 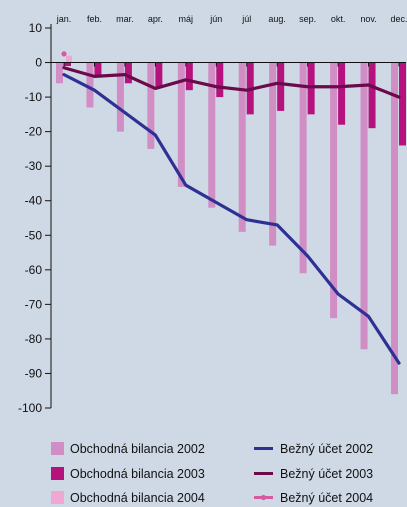 I want to click on x-category-label: okt., so click(x=338, y=19).